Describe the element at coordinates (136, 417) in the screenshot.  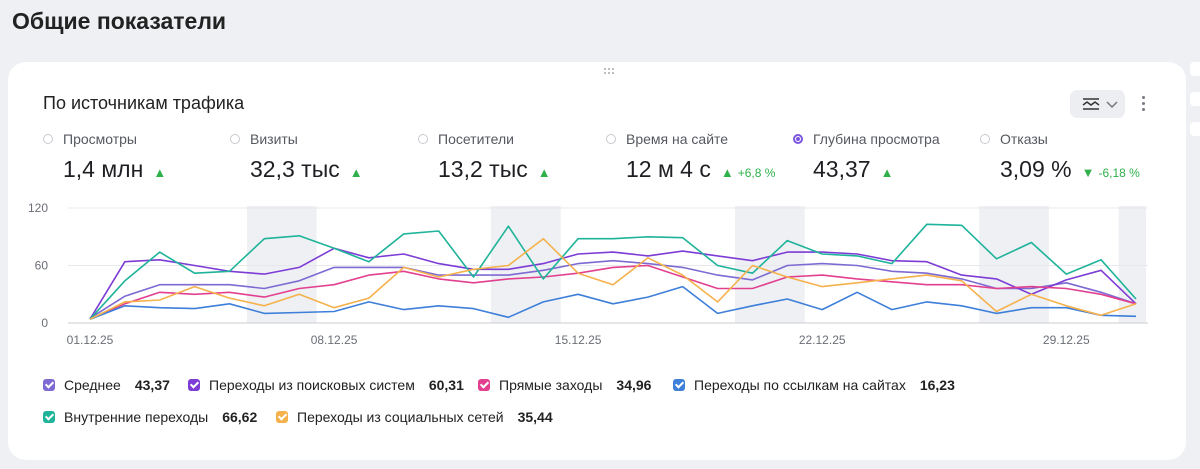
I see `legend-label: Внутренние переходы` at that location.